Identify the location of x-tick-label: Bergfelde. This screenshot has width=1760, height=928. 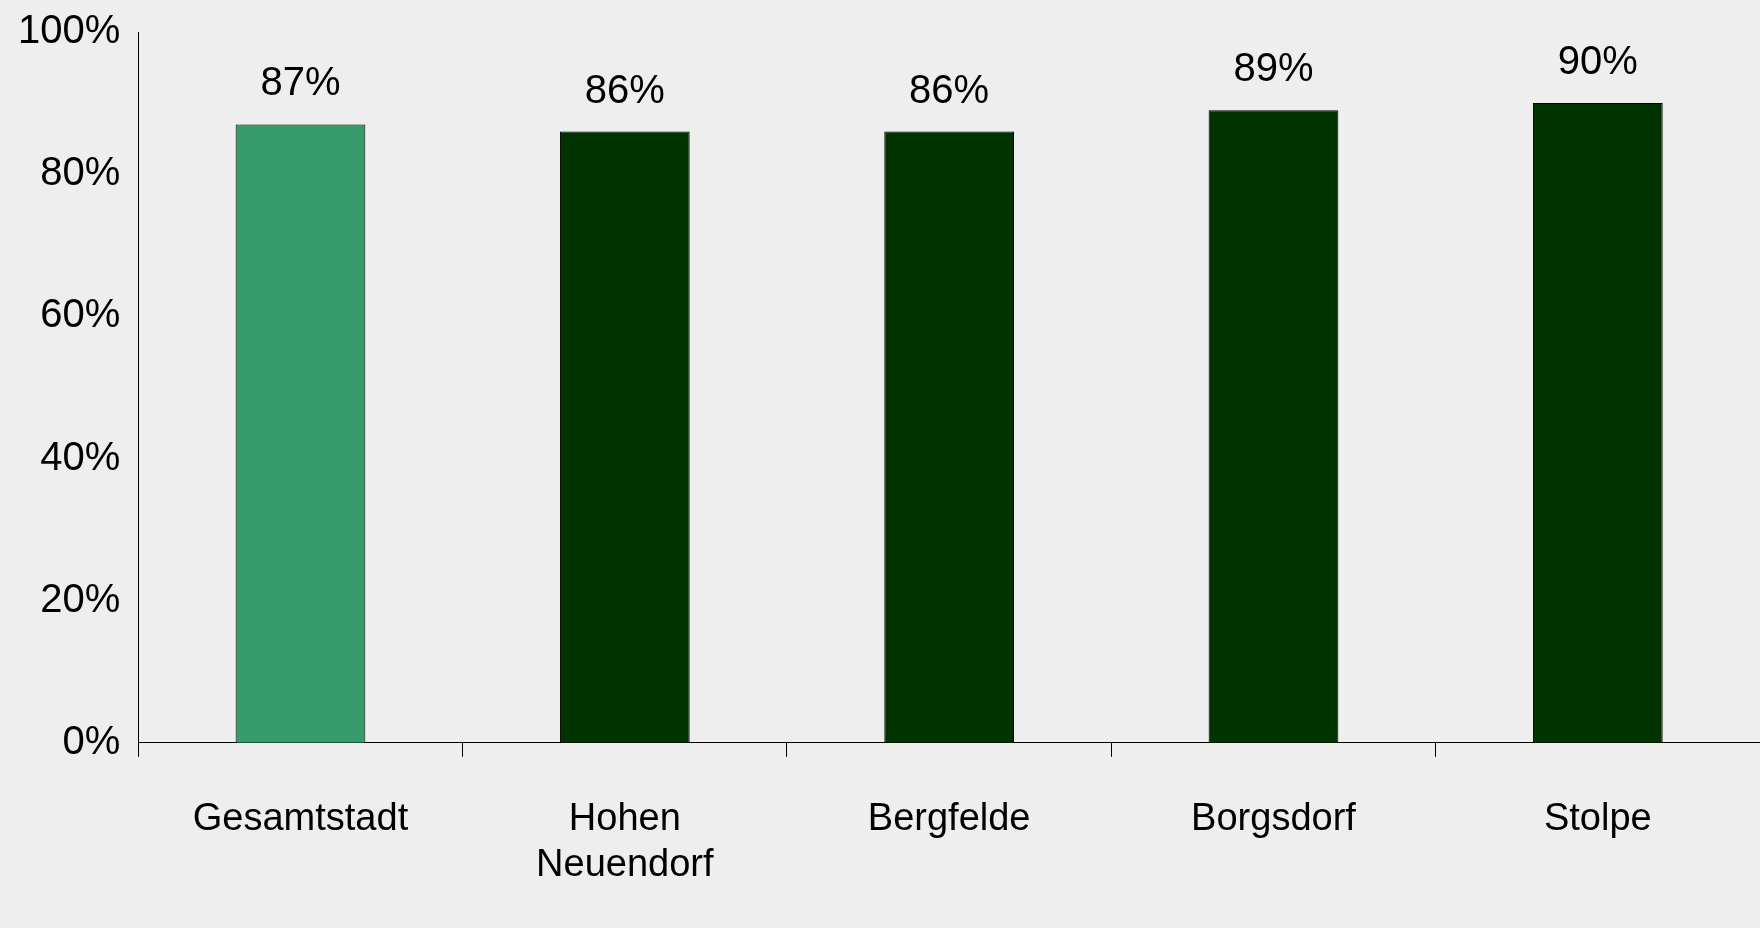
(949, 817).